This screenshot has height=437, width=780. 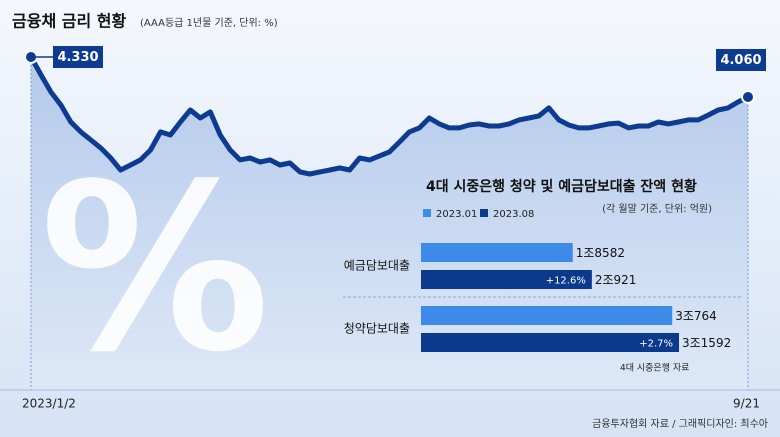 I want to click on category-label: 예금담보대출, so click(x=377, y=266).